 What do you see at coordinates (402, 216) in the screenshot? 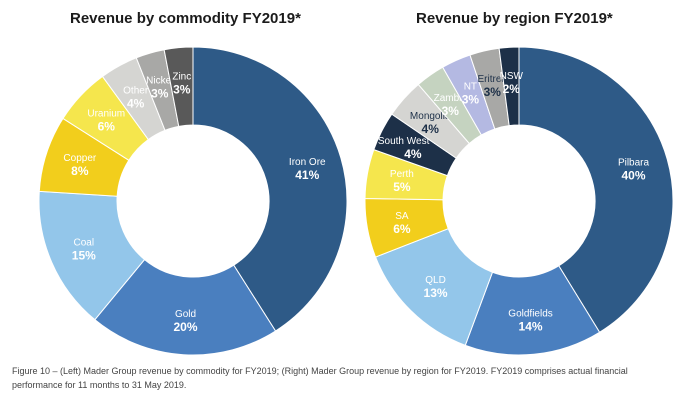
I see `region-label-name: SA` at bounding box center [402, 216].